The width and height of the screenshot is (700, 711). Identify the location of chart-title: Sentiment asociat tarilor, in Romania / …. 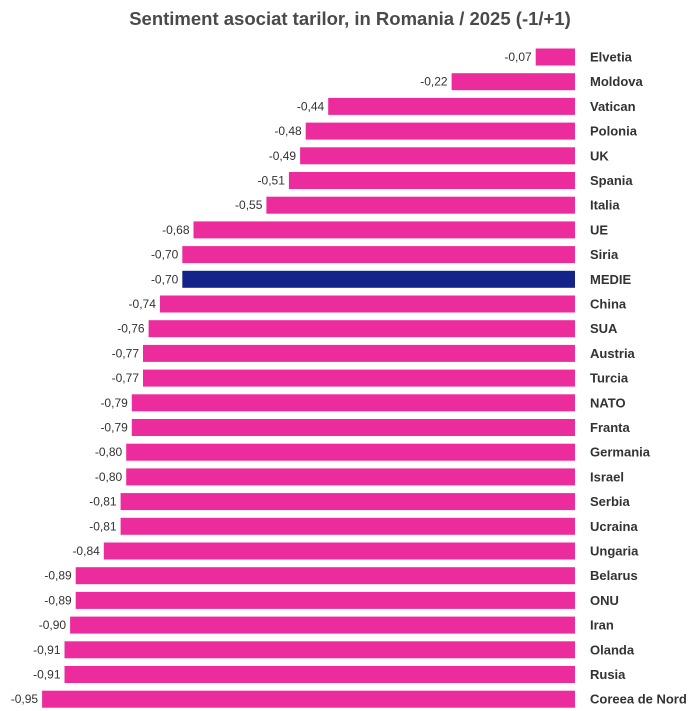
(350, 18).